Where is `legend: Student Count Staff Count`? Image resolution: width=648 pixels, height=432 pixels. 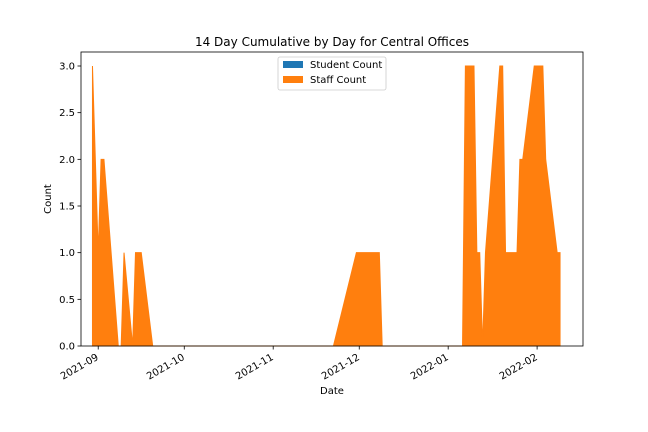
legend: Student Count Staff Count is located at coordinates (332, 73).